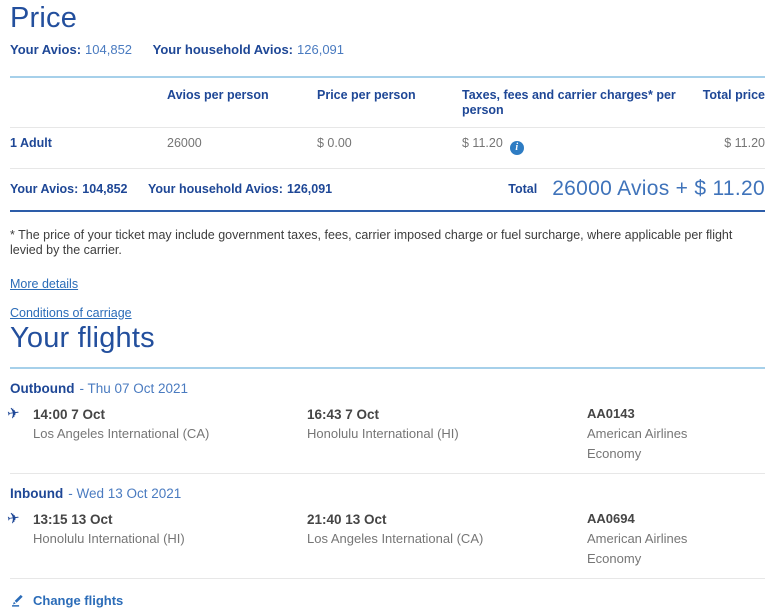  What do you see at coordinates (31, 143) in the screenshot?
I see `passenger-cell: 1 Adult` at bounding box center [31, 143].